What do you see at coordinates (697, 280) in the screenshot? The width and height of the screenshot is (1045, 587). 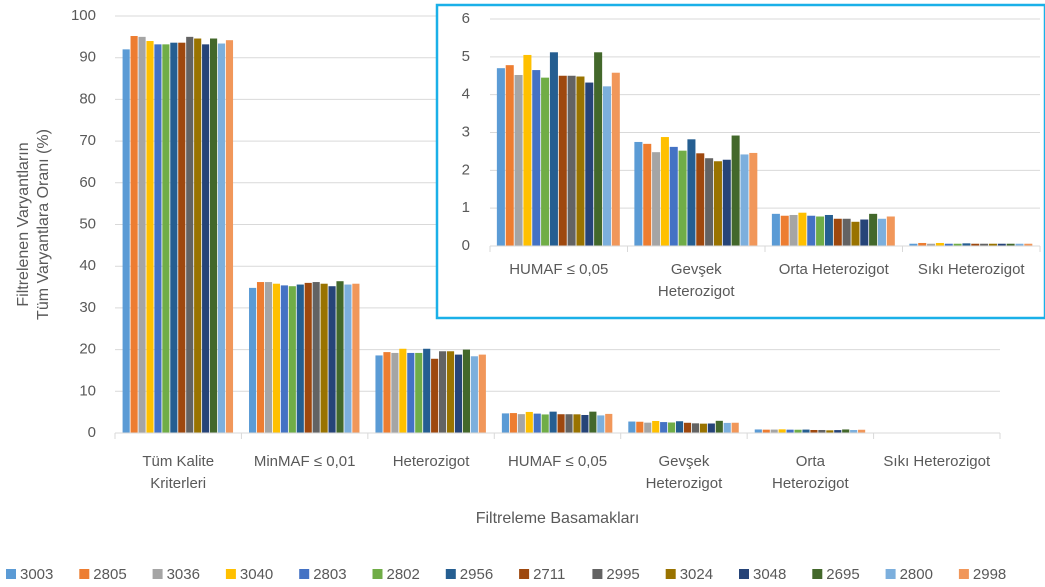 I see `x-tick-label: Gevşek Heterozigot` at bounding box center [697, 280].